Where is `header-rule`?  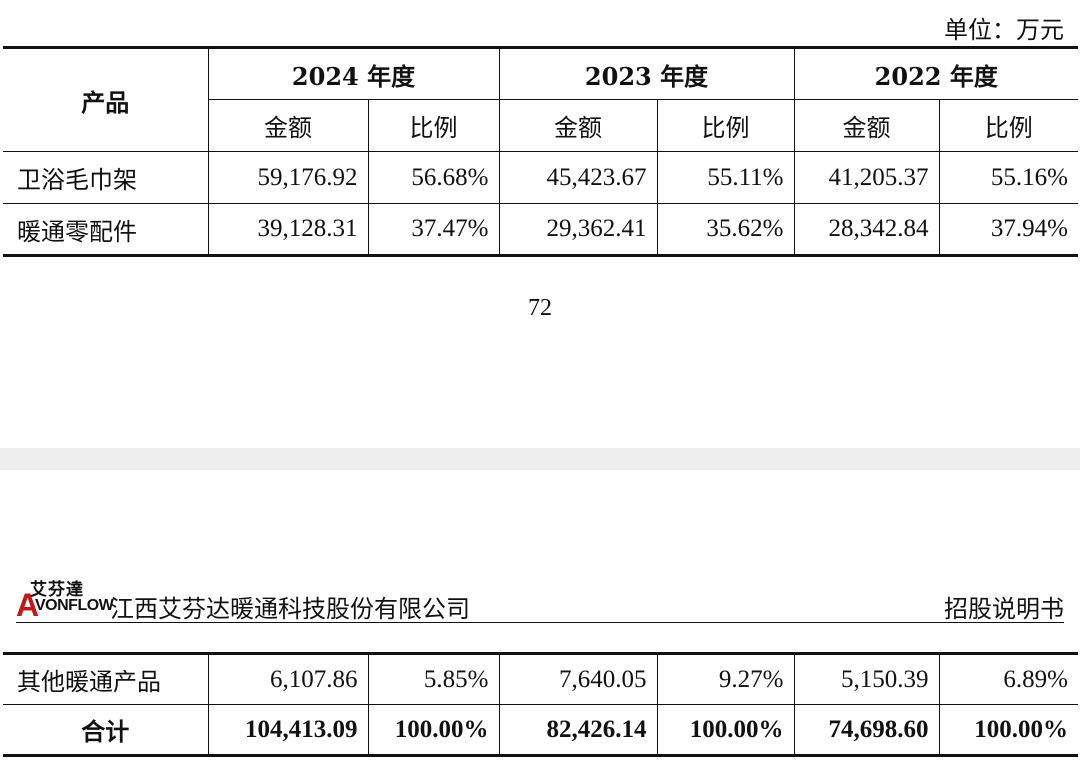
header-rule is located at coordinates (540, 622).